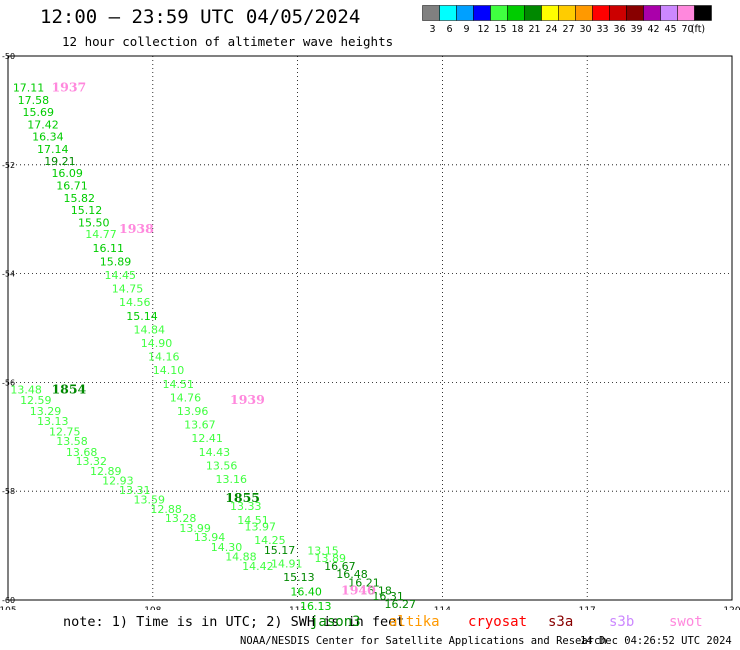 This screenshot has height=650, width=740. I want to click on lon-tick-label: 105, so click(8, 608).